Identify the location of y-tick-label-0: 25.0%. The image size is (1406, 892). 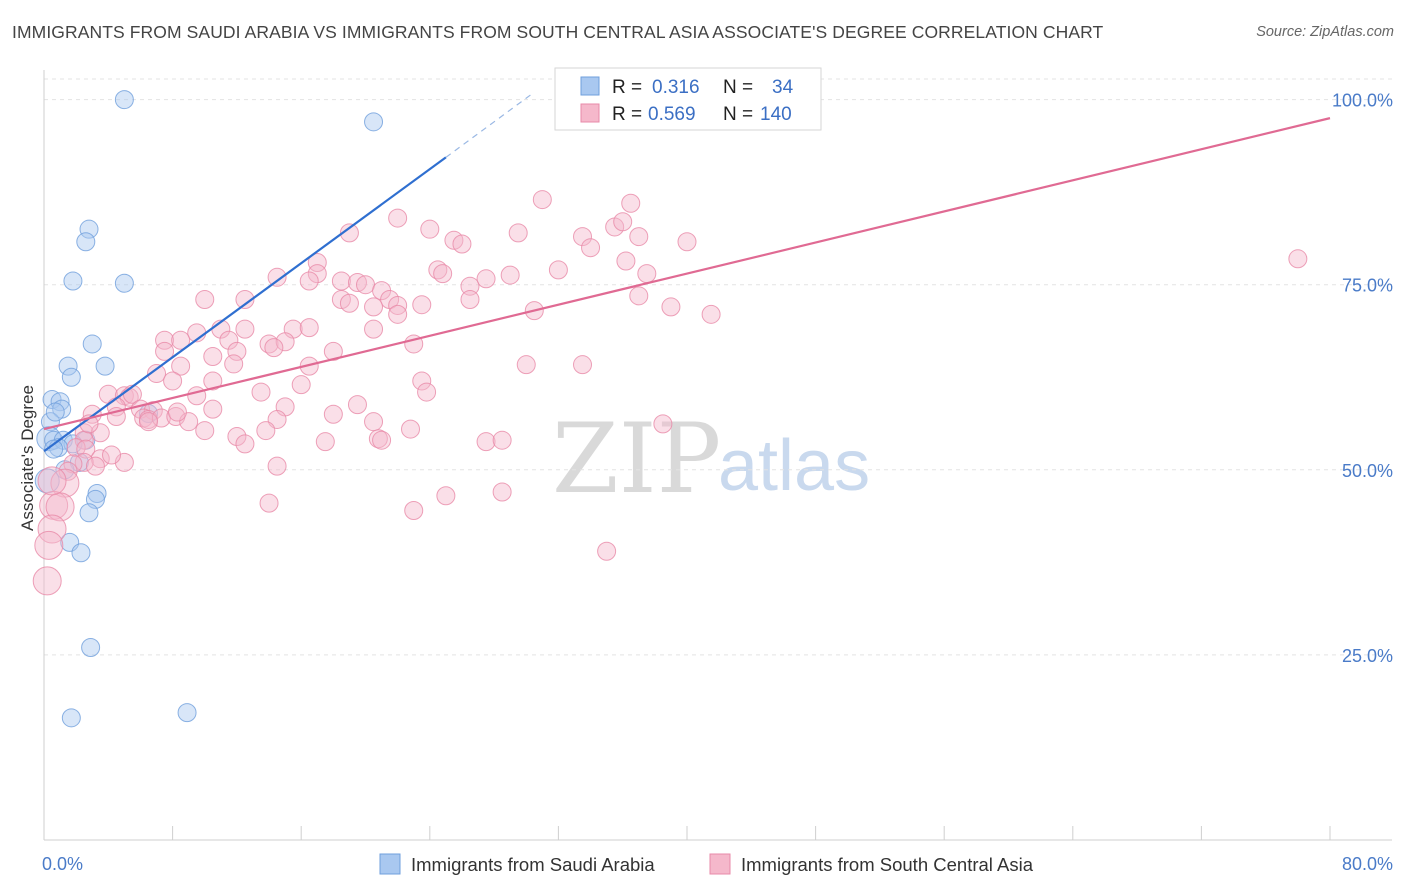
(1367, 656).